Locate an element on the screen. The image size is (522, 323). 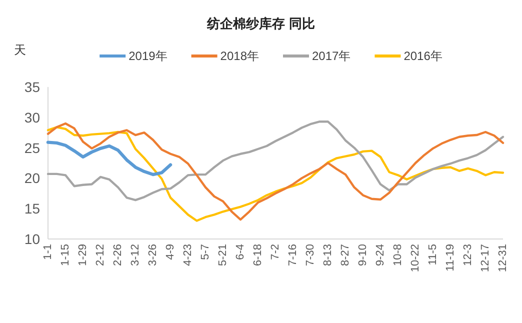
line-series is located at coordinates (109, 158).